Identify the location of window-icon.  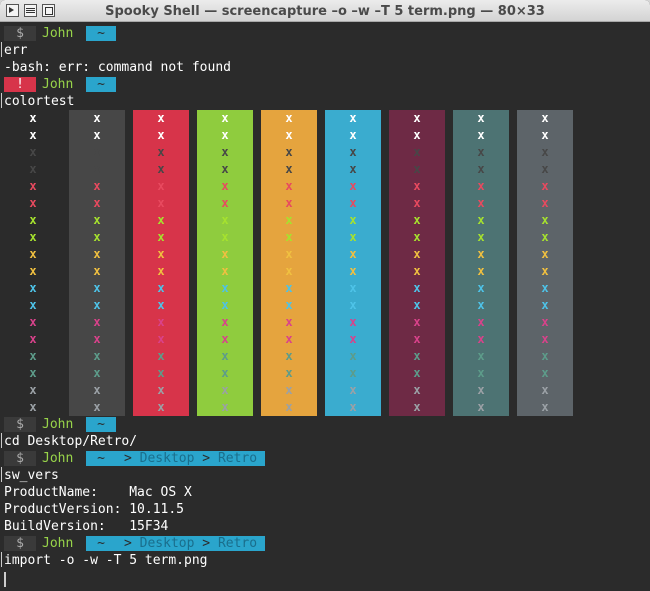
(48, 10).